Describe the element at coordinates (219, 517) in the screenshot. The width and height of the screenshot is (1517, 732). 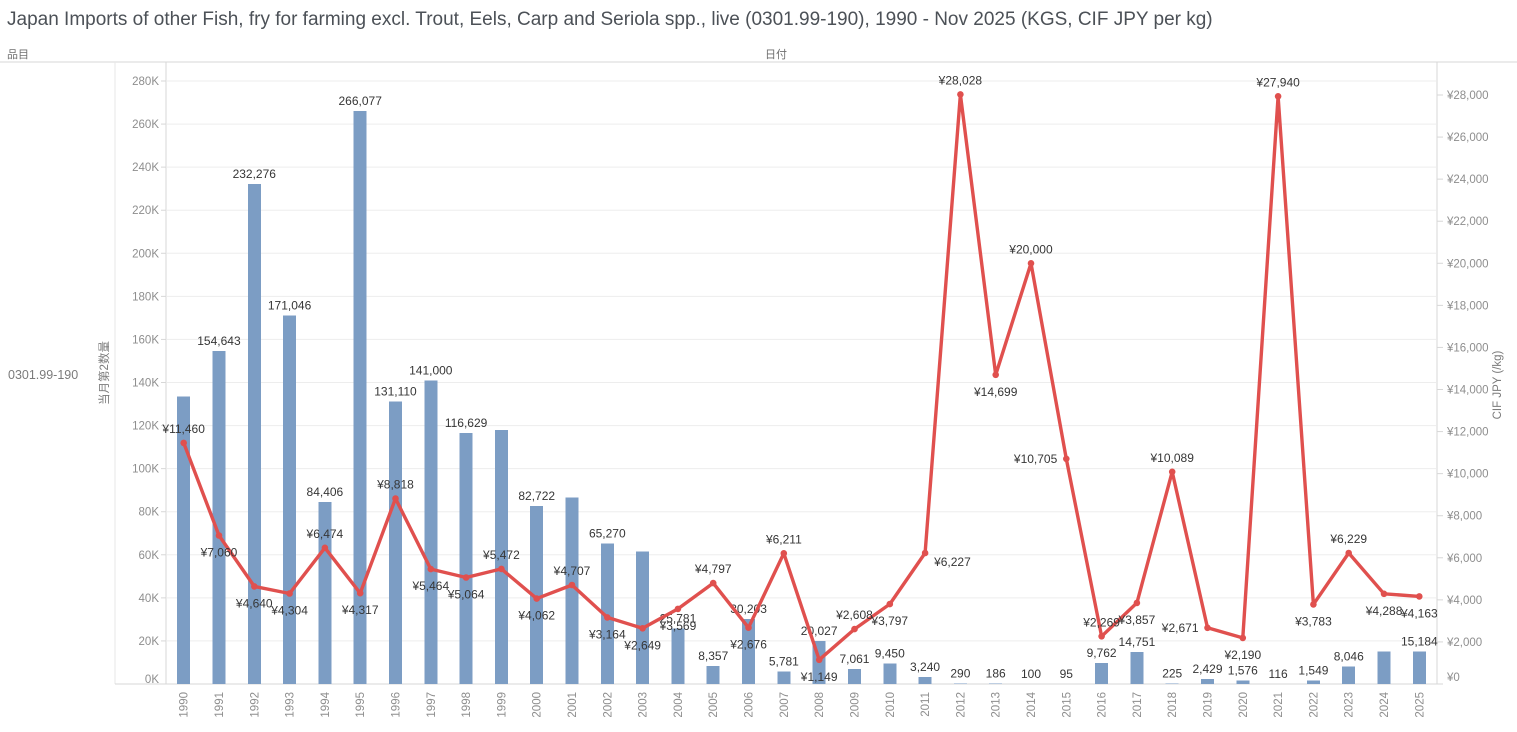
I see `bar-1991` at that location.